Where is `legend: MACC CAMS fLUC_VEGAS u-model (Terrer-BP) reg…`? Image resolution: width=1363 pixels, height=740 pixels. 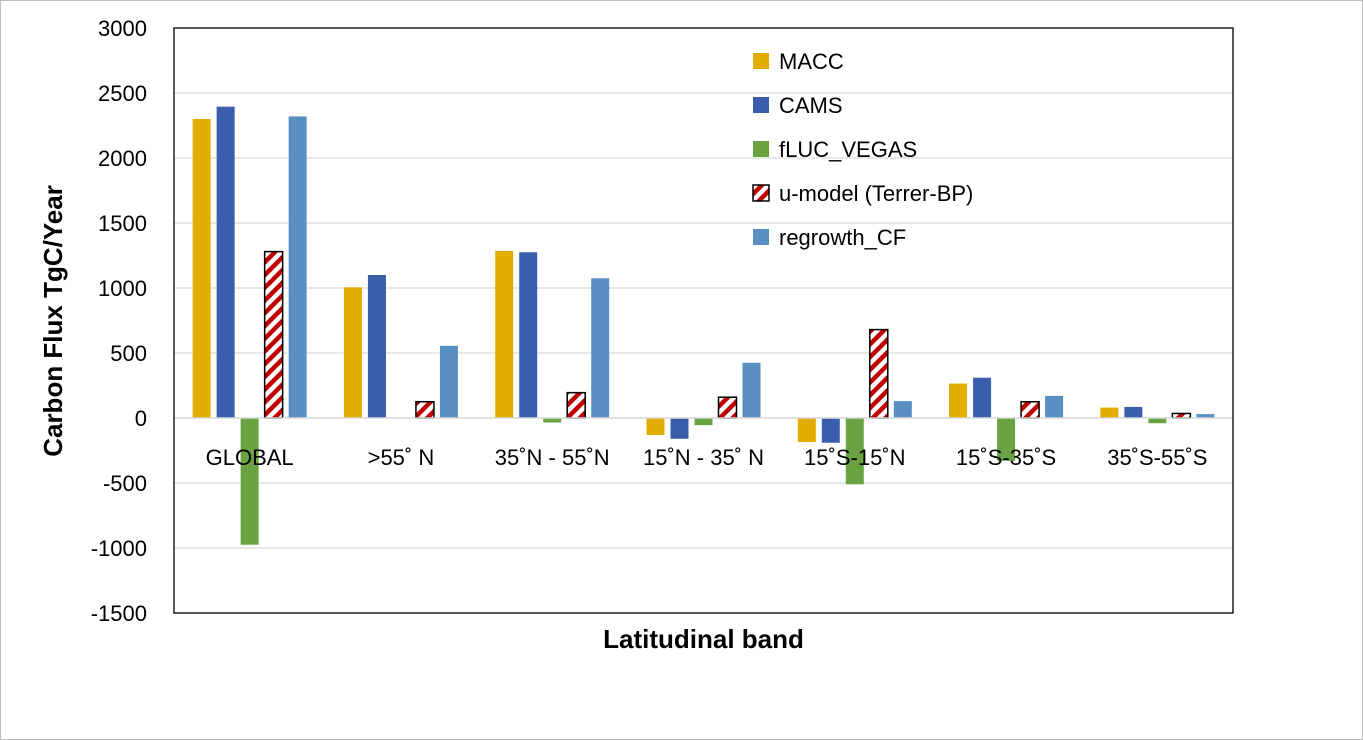 legend: MACC CAMS fLUC_VEGAS u-model (Terrer-BP) reg… is located at coordinates (862, 149).